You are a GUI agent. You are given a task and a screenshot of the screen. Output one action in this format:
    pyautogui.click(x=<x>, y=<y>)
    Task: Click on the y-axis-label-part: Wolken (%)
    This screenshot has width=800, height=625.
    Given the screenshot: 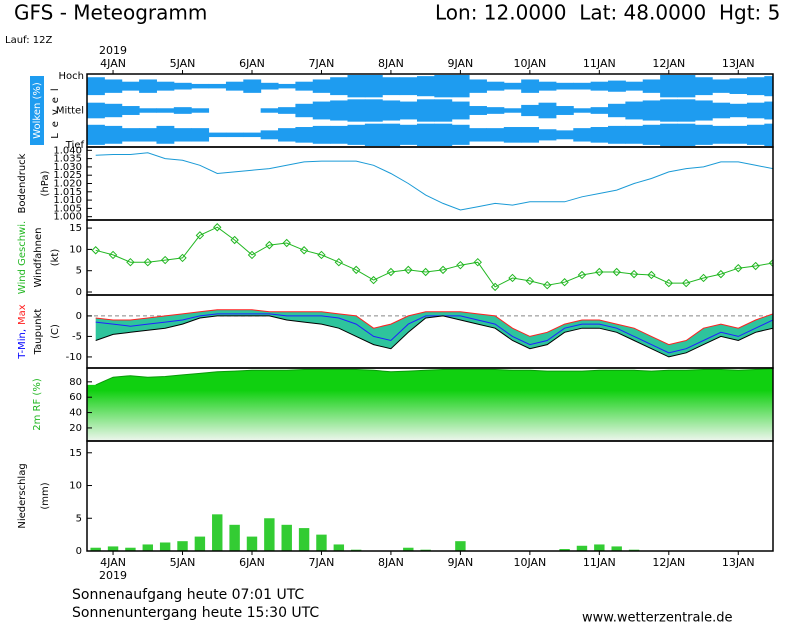 What is the action you would take?
    pyautogui.click(x=37, y=110)
    